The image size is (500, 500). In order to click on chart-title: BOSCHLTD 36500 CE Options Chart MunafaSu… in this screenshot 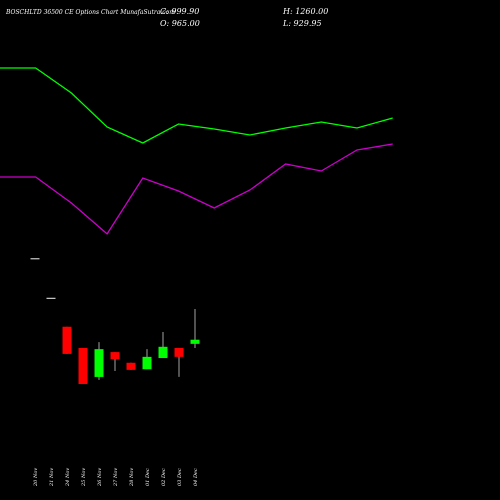, I will do `click(90, 12)`.